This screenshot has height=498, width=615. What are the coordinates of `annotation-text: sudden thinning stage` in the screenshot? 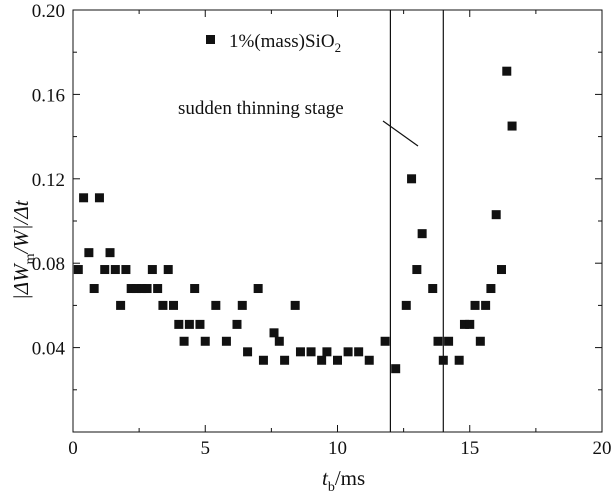 It's located at (261, 108).